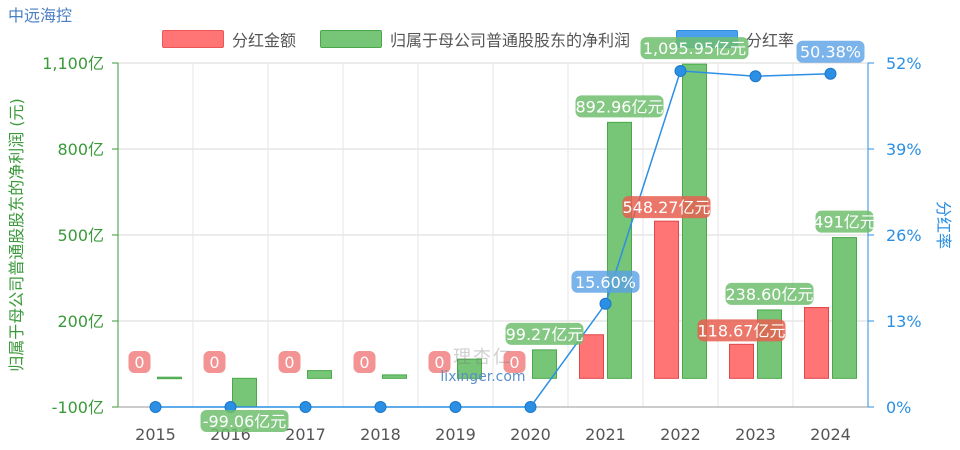  I want to click on data-label-payout: 15.60%, so click(605, 282).